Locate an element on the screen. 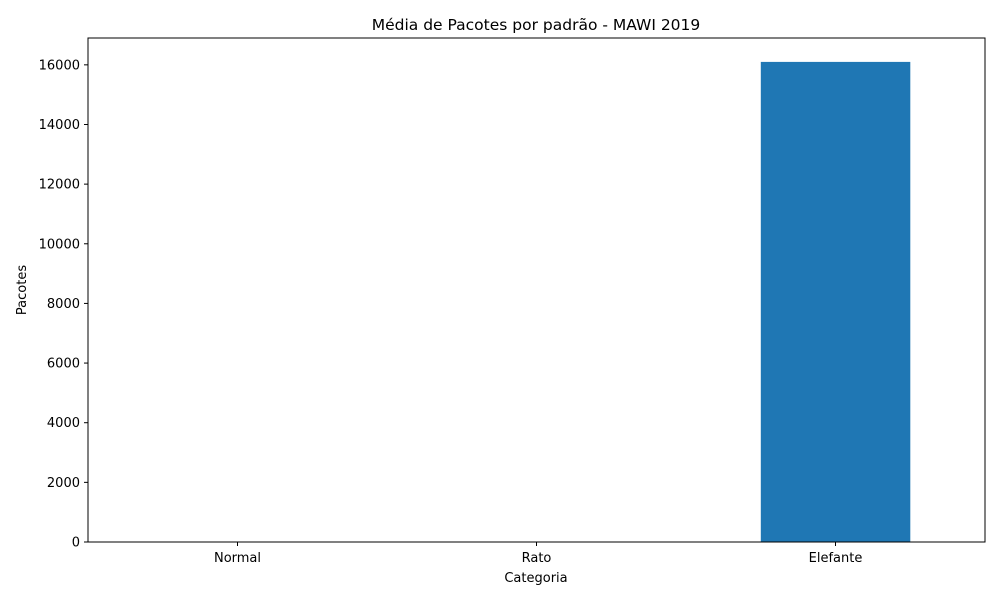 The image size is (1000, 600). y-axis-label: Pacotes is located at coordinates (22, 290).